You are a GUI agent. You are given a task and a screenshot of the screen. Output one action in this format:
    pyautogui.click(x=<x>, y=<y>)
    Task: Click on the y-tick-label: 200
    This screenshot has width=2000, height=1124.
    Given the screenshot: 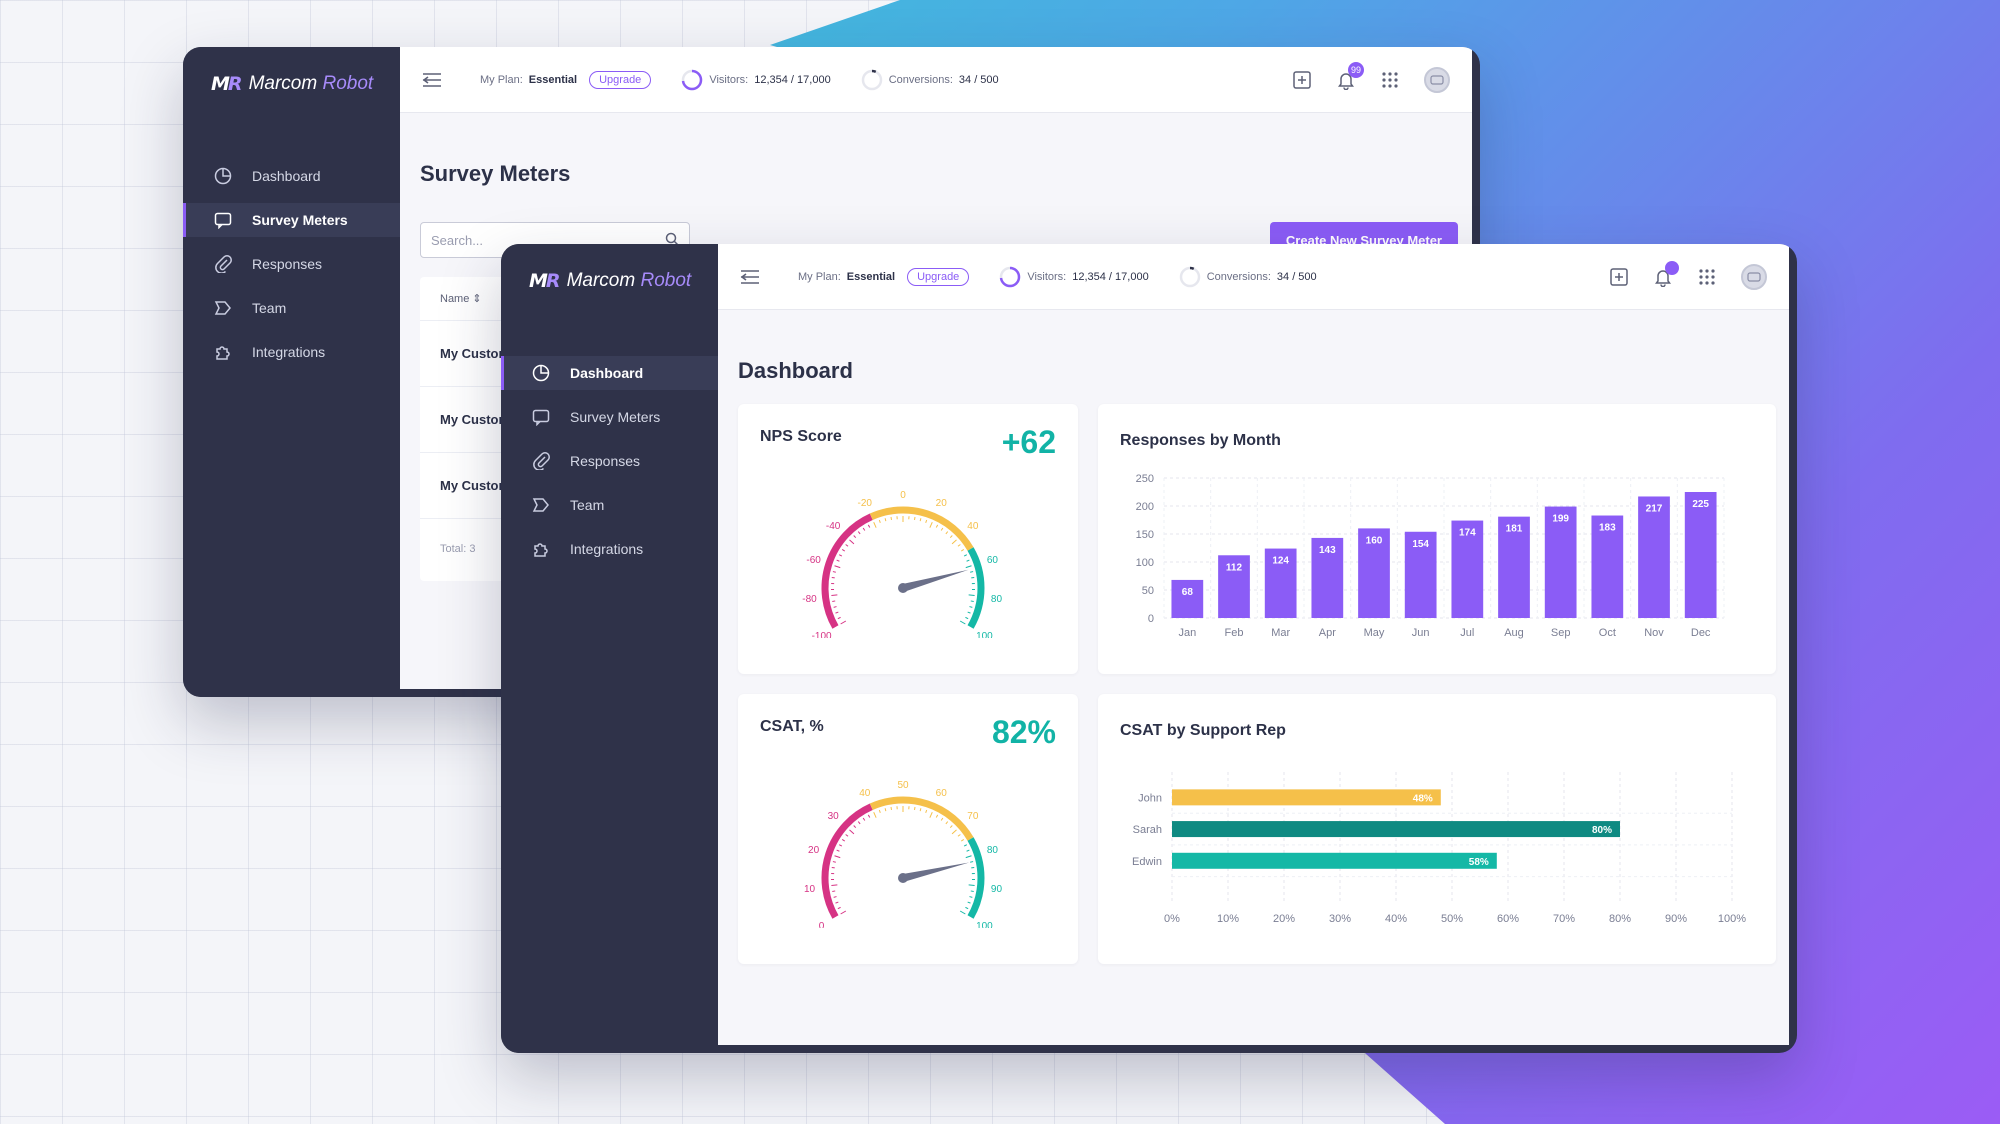 What is the action you would take?
    pyautogui.click(x=1145, y=507)
    